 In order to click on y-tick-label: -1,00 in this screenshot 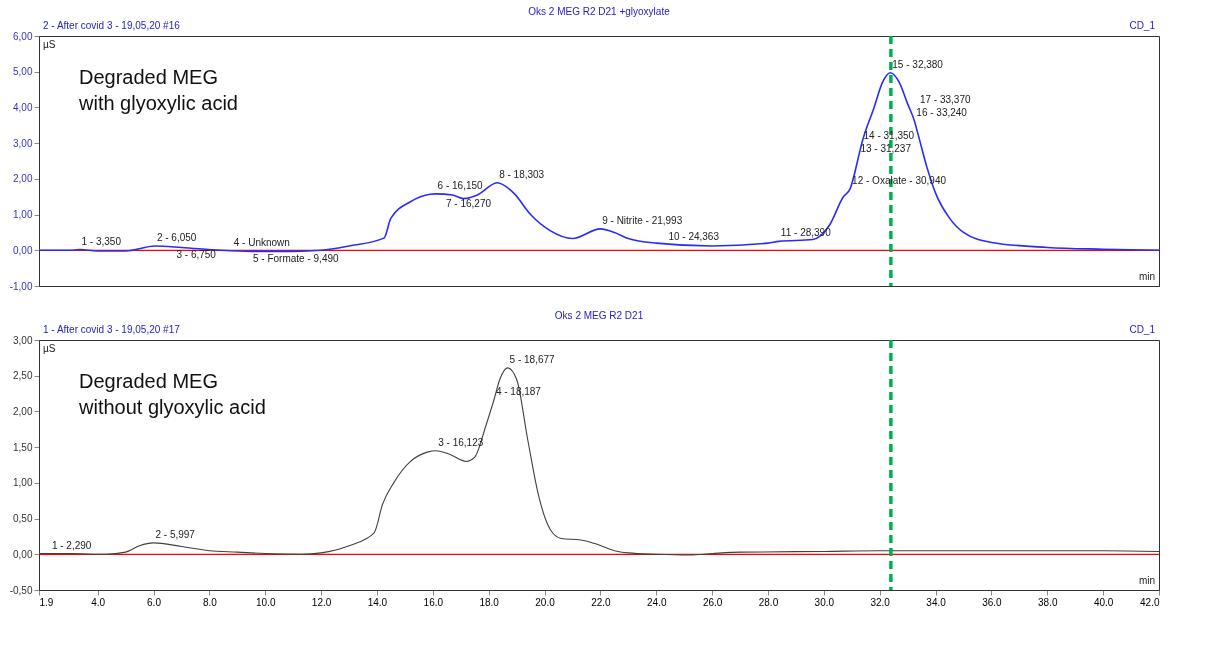, I will do `click(21, 286)`.